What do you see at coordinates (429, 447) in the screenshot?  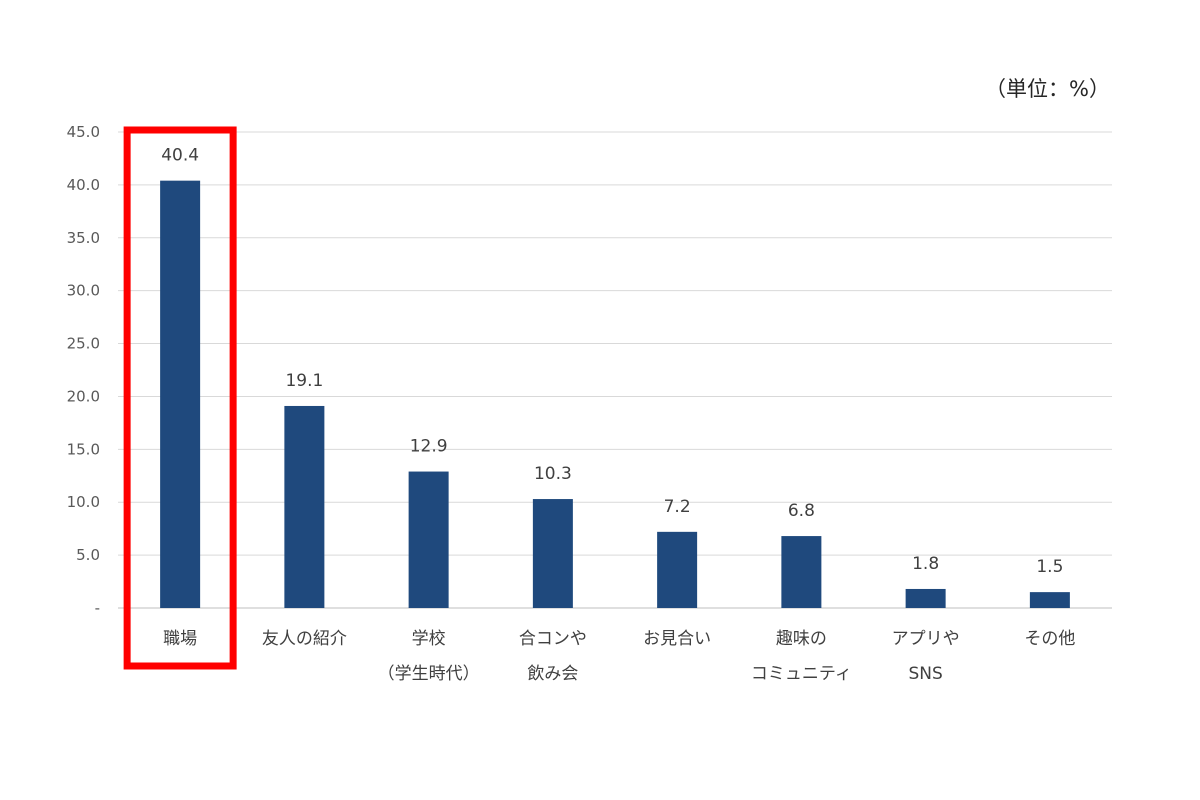 I see `data-label: 12.9` at bounding box center [429, 447].